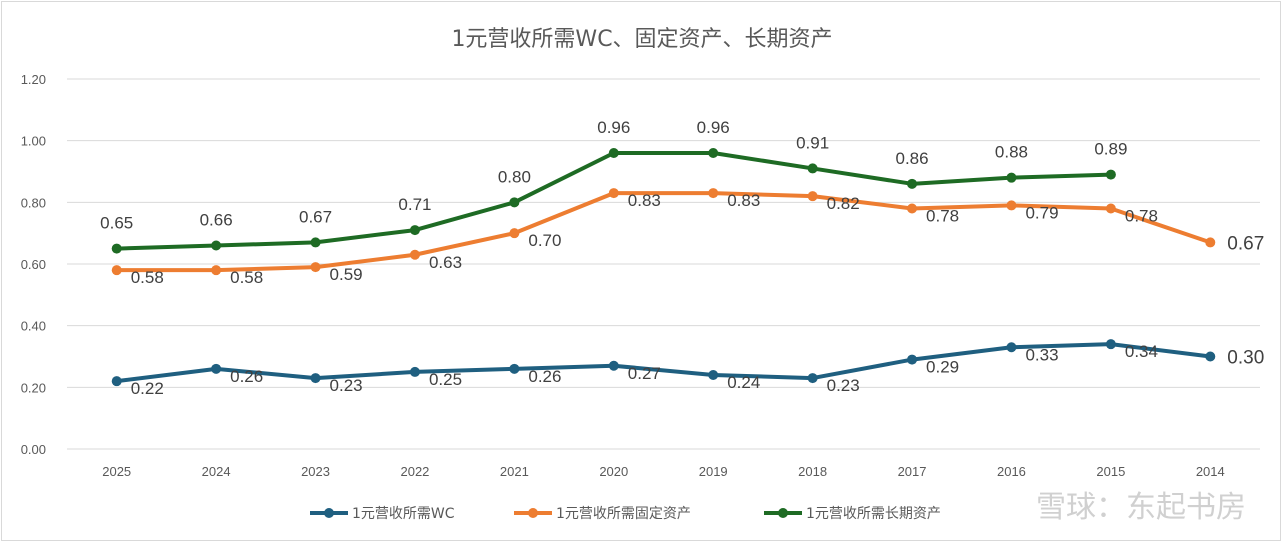 The image size is (1284, 544). What do you see at coordinates (445, 379) in the screenshot?
I see `data-label: 0.25` at bounding box center [445, 379].